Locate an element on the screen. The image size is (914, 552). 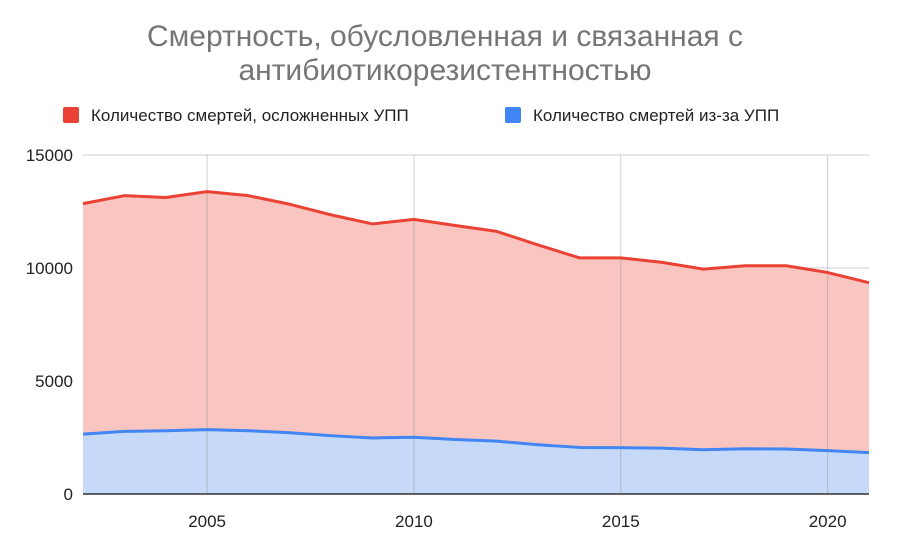
chart-title-line-1: Смертность, обусловленная и связанная с is located at coordinates (445, 36).